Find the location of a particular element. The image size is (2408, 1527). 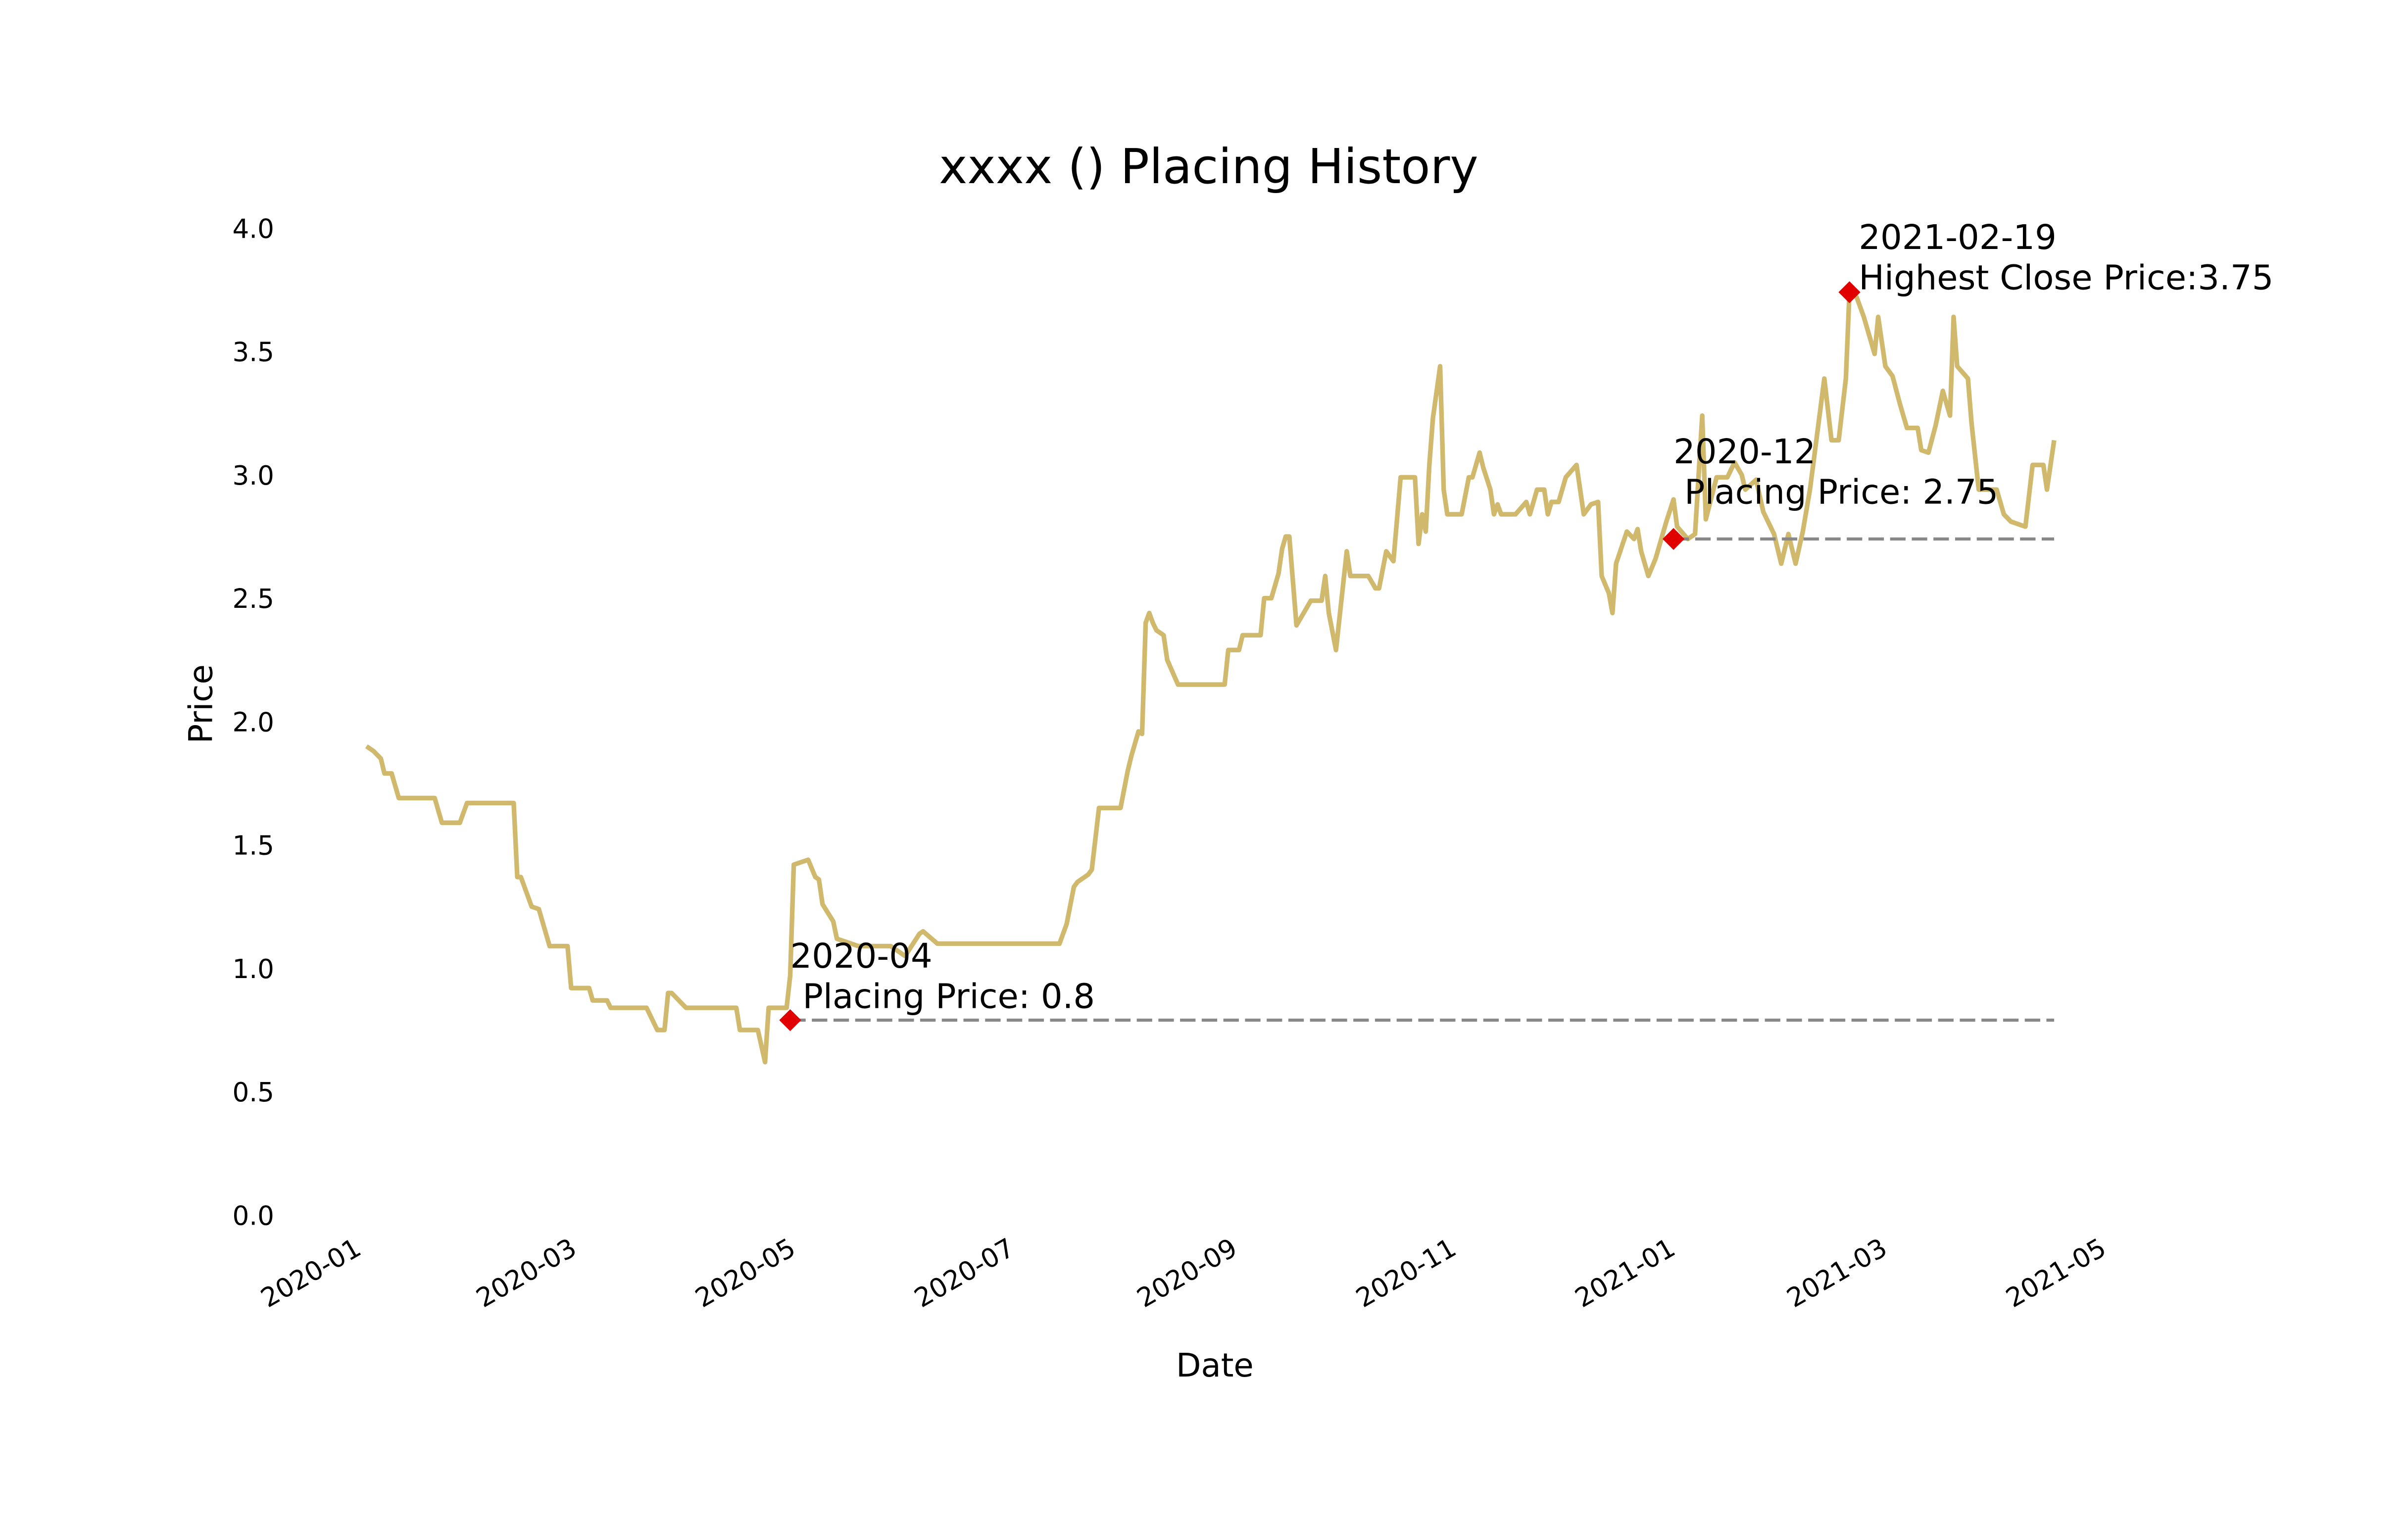

x-tick-label: 2020-11 is located at coordinates (1406, 1273).